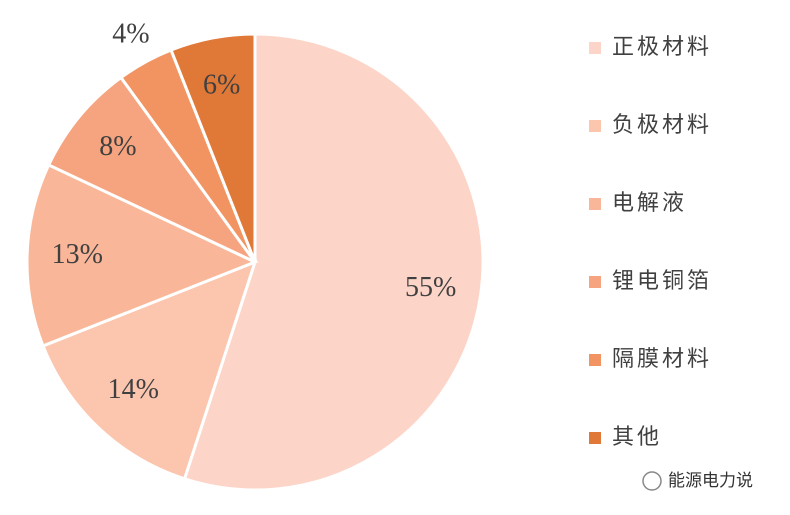 The image size is (790, 515). What do you see at coordinates (133, 389) in the screenshot?
I see `data-label: 14%` at bounding box center [133, 389].